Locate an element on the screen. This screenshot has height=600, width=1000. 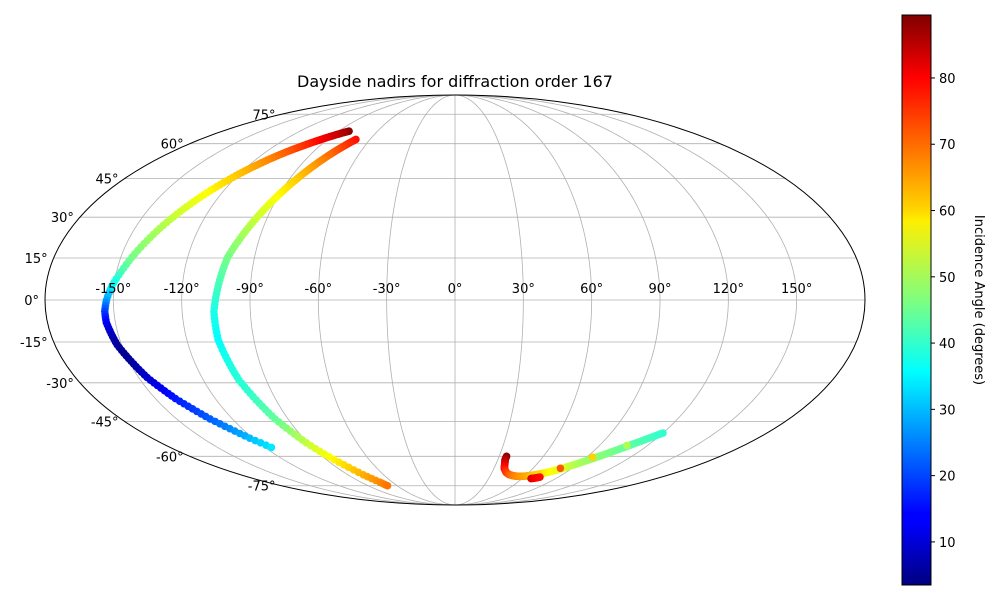
lat-tick-label: 0° is located at coordinates (31, 301).